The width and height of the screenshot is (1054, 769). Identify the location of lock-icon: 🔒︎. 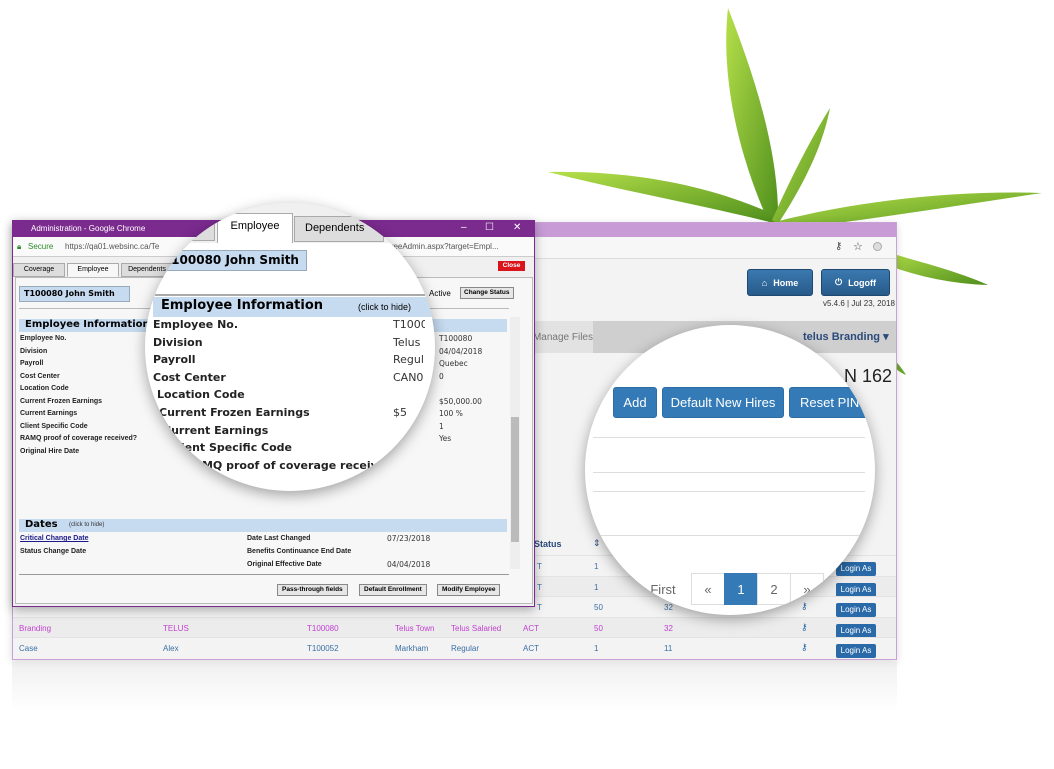
(19, 246).